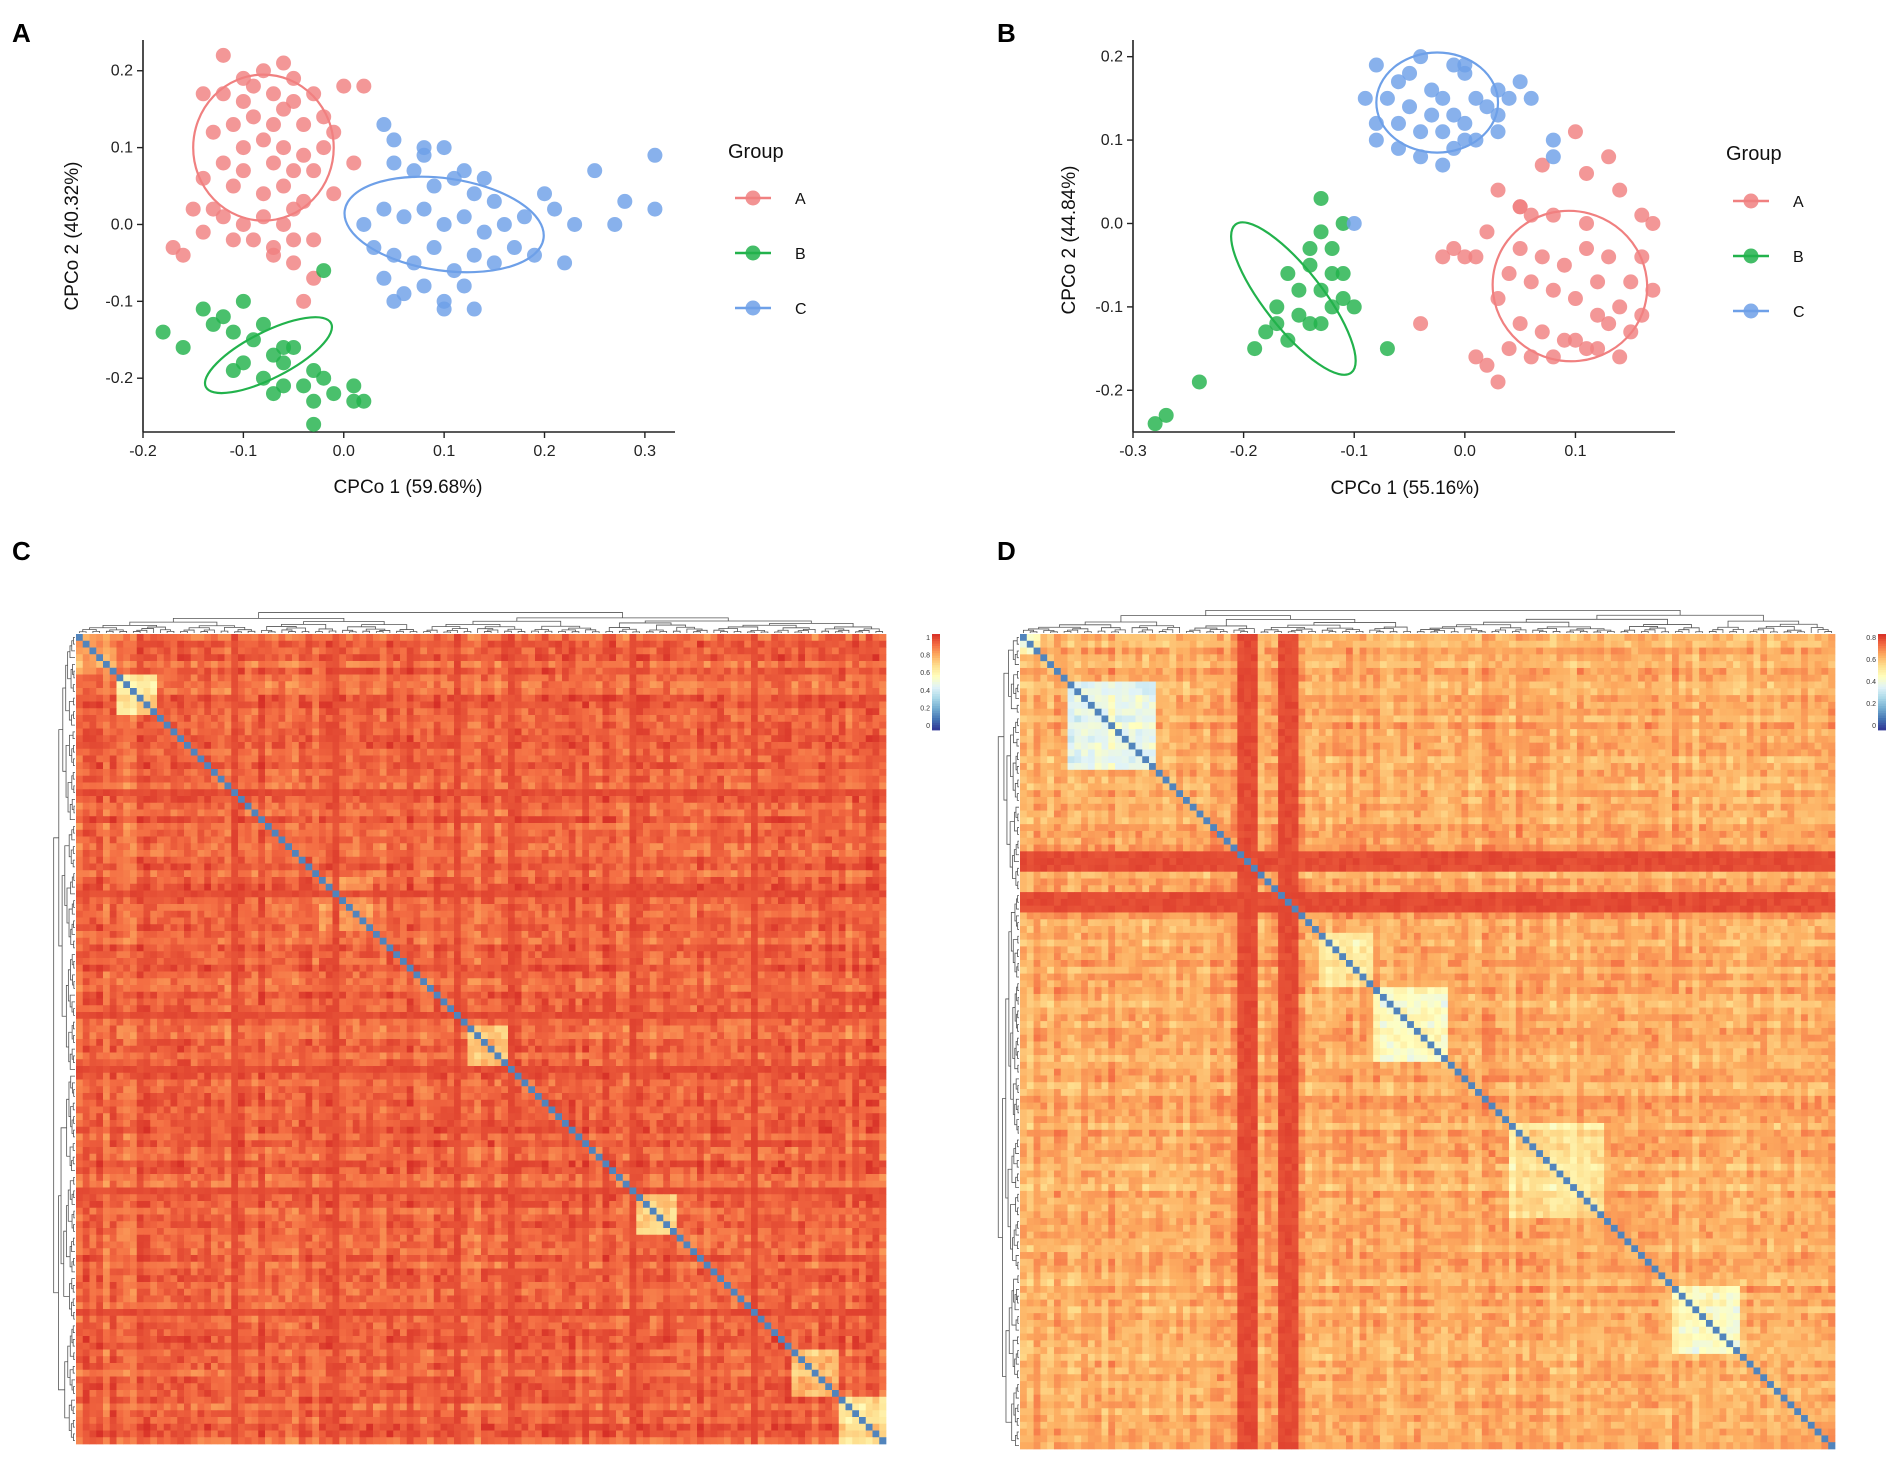  What do you see at coordinates (655, 209) in the screenshot?
I see `point-a-group-c` at bounding box center [655, 209].